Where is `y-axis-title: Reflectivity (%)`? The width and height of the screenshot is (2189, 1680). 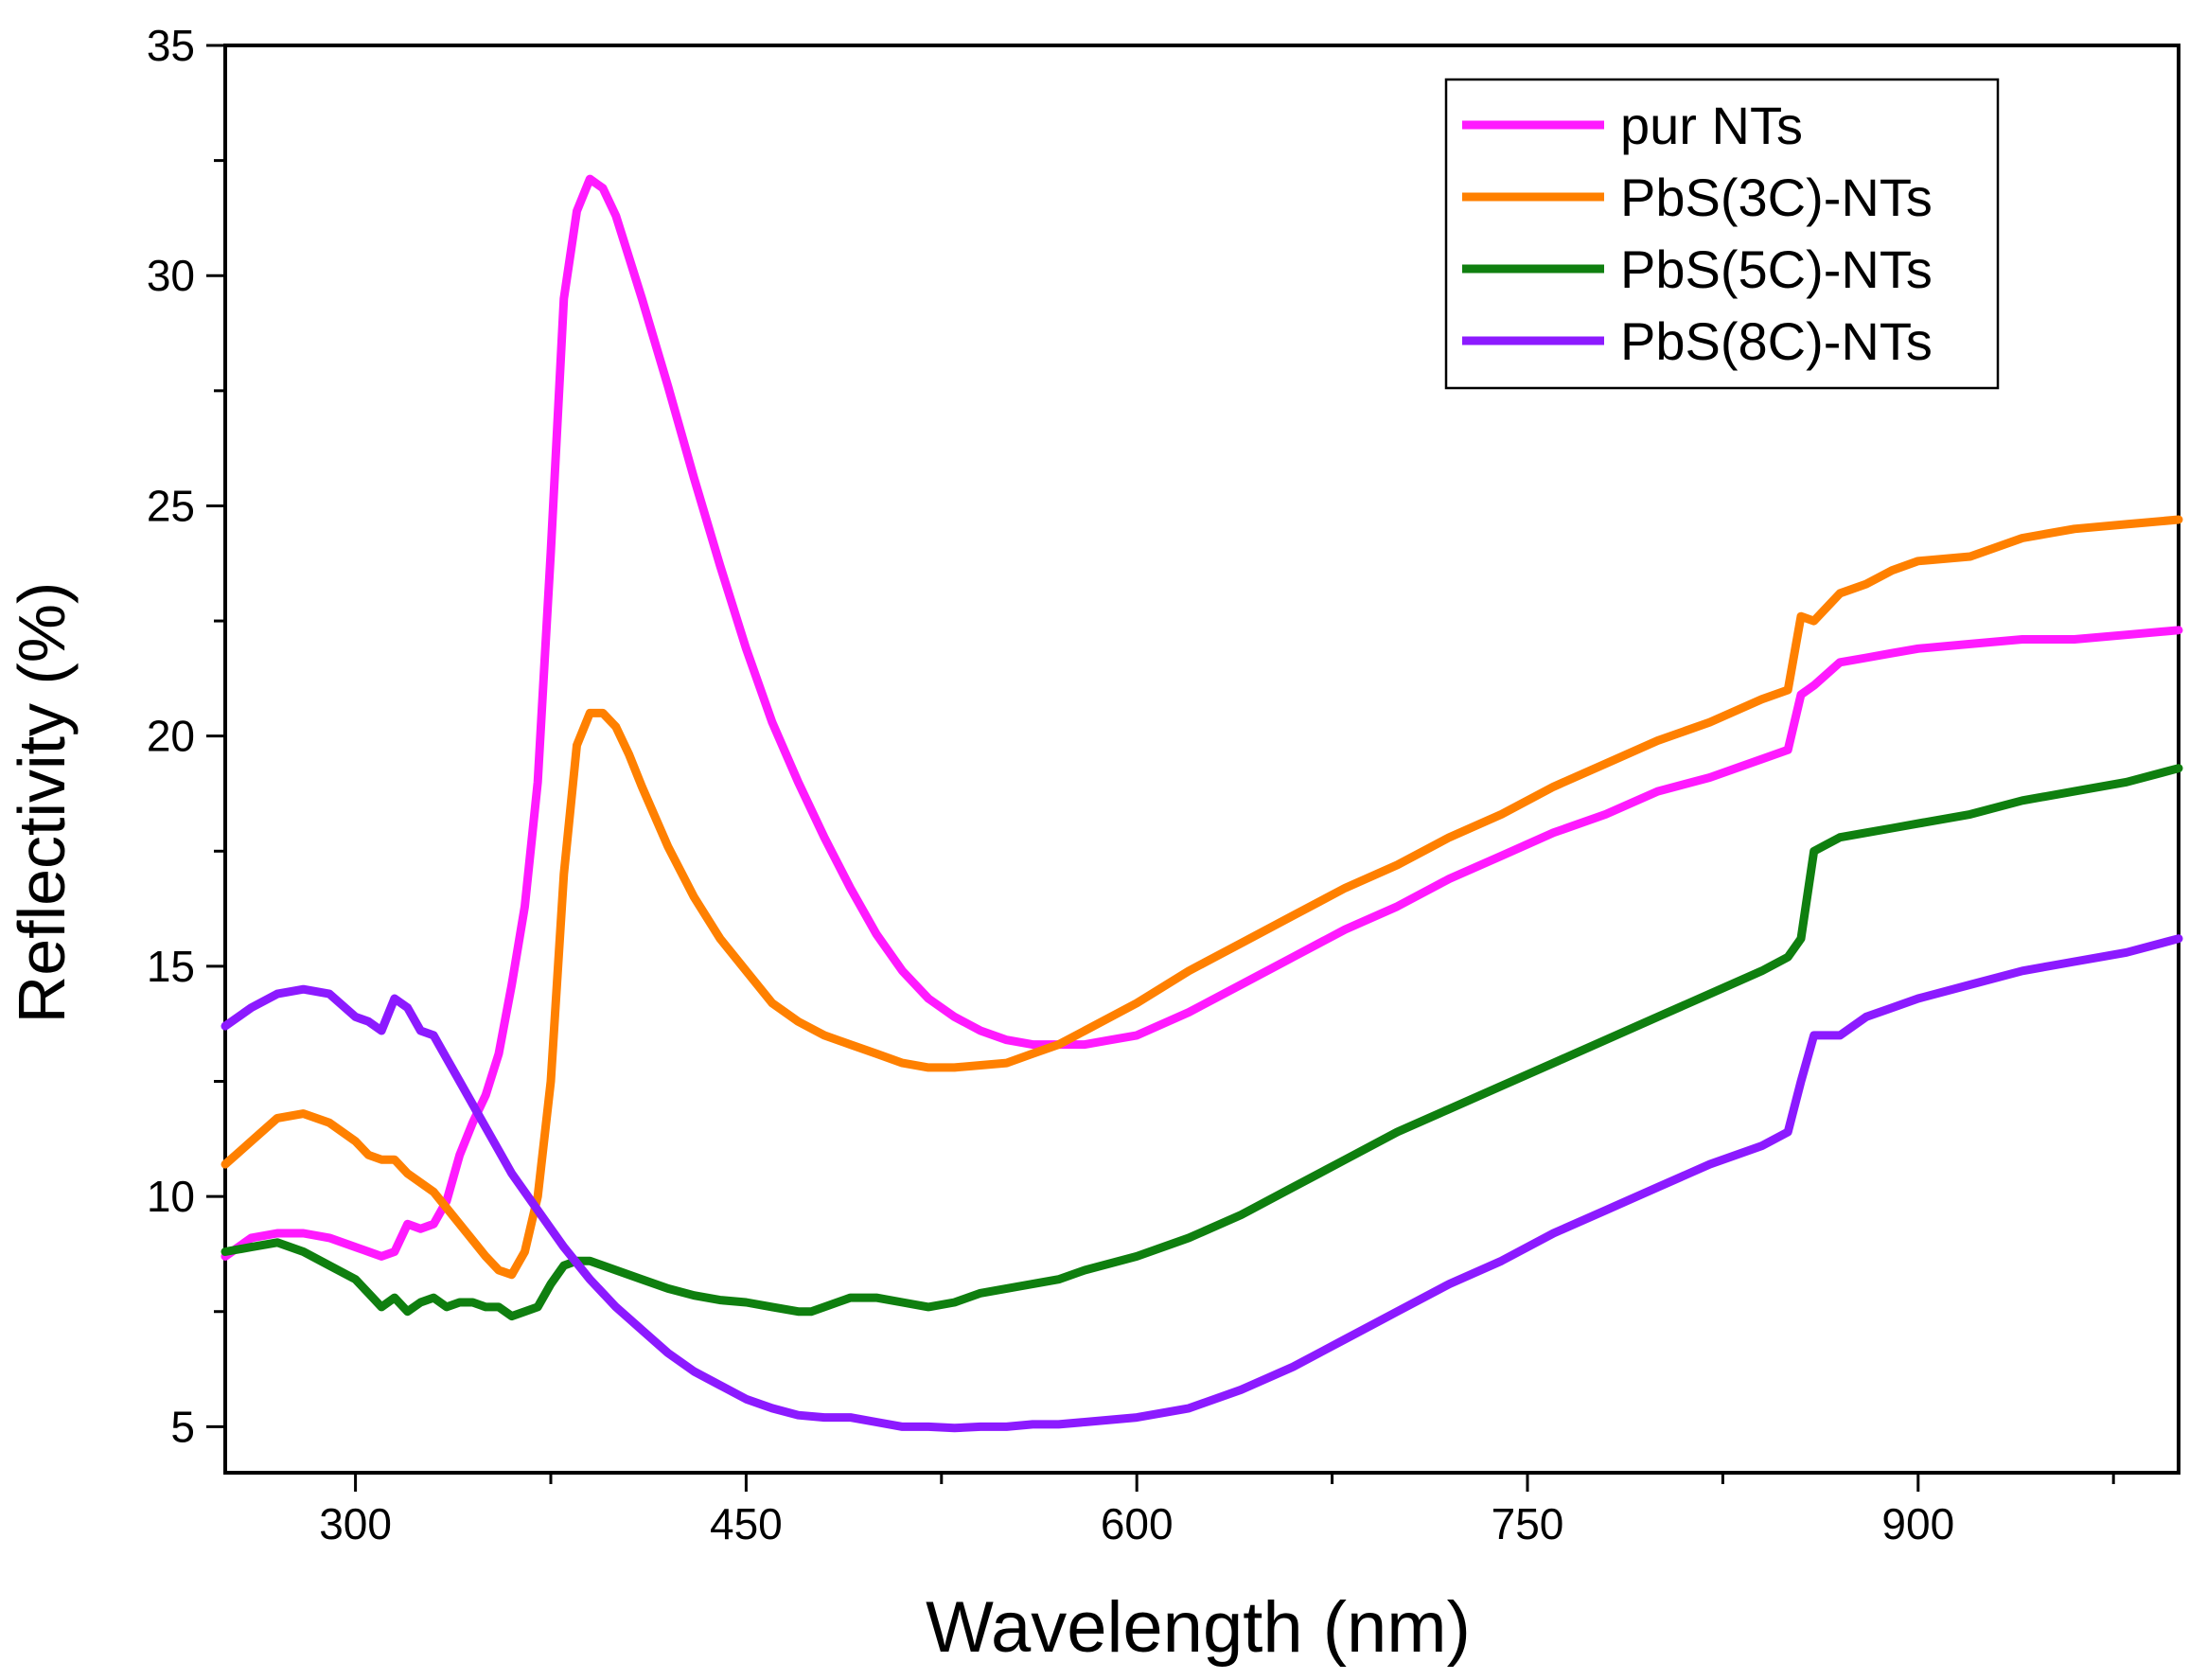 y-axis-title: Reflectivity (%) is located at coordinates (42, 803).